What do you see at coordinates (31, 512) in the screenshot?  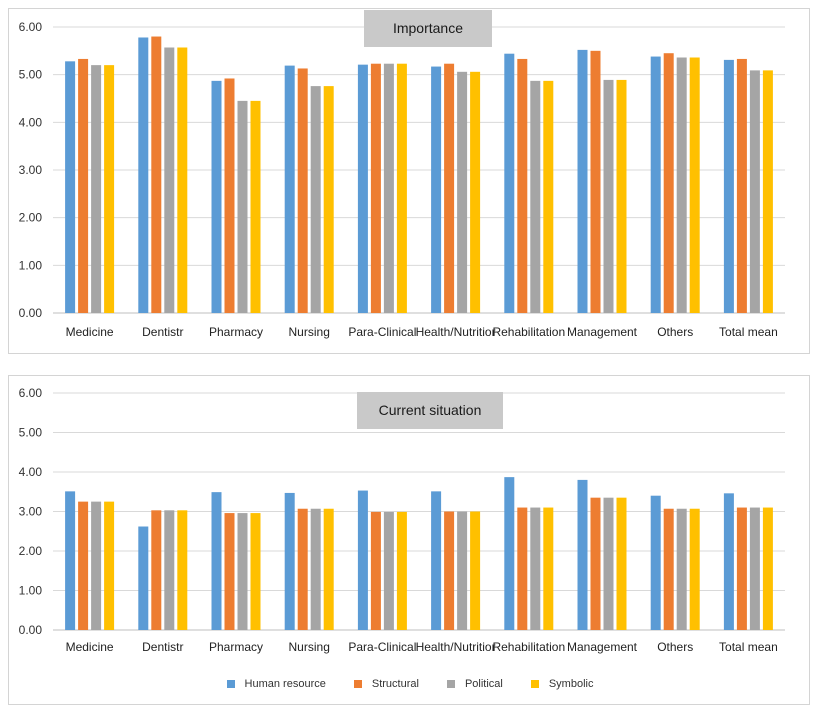 I see `current-situation-y-tick-label: 3.00` at bounding box center [31, 512].